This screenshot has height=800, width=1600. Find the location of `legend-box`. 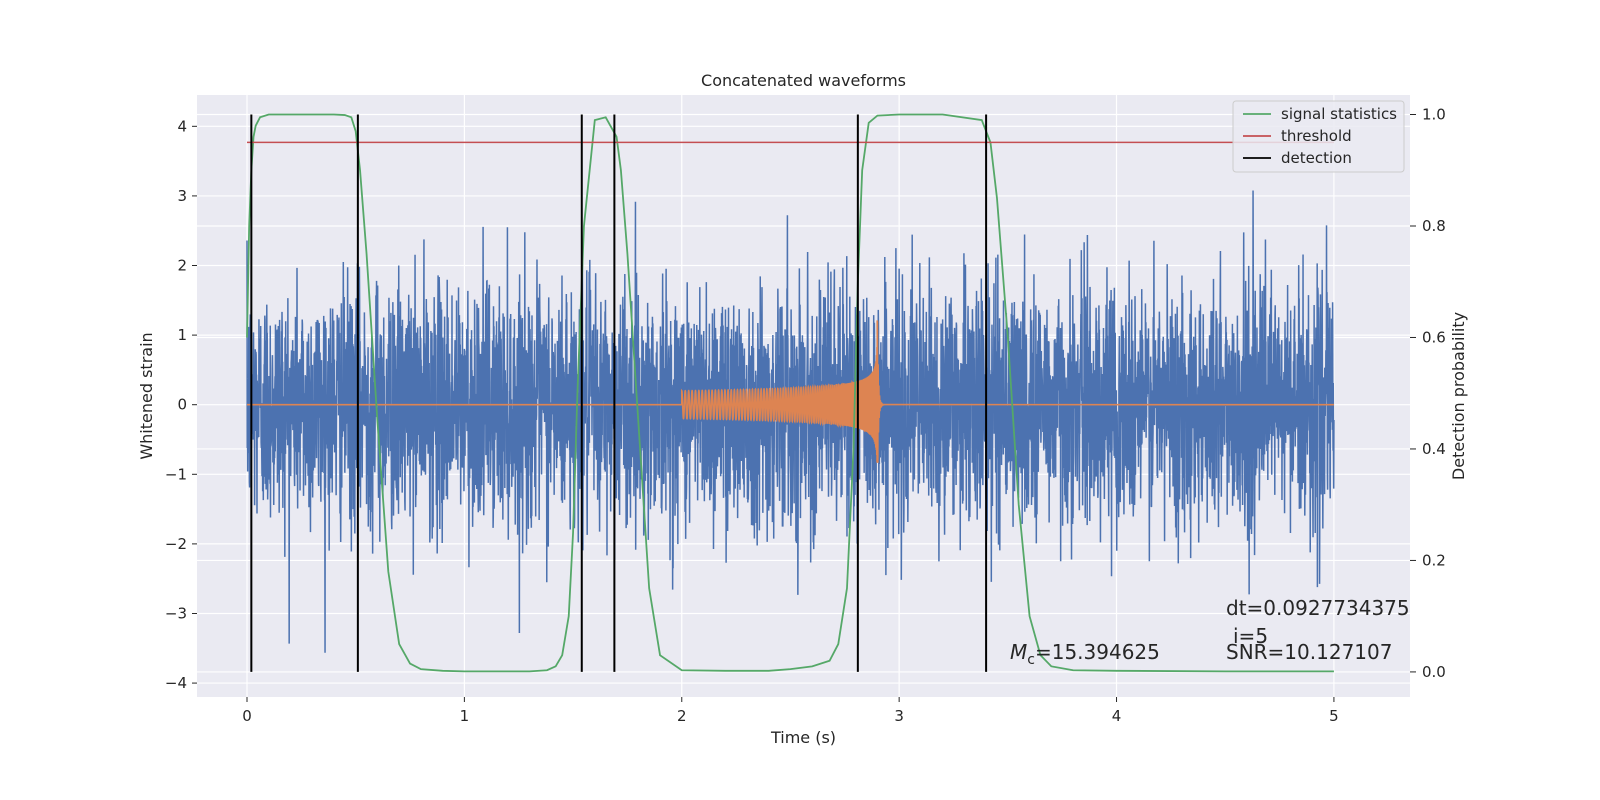

legend-box is located at coordinates (1318, 136).